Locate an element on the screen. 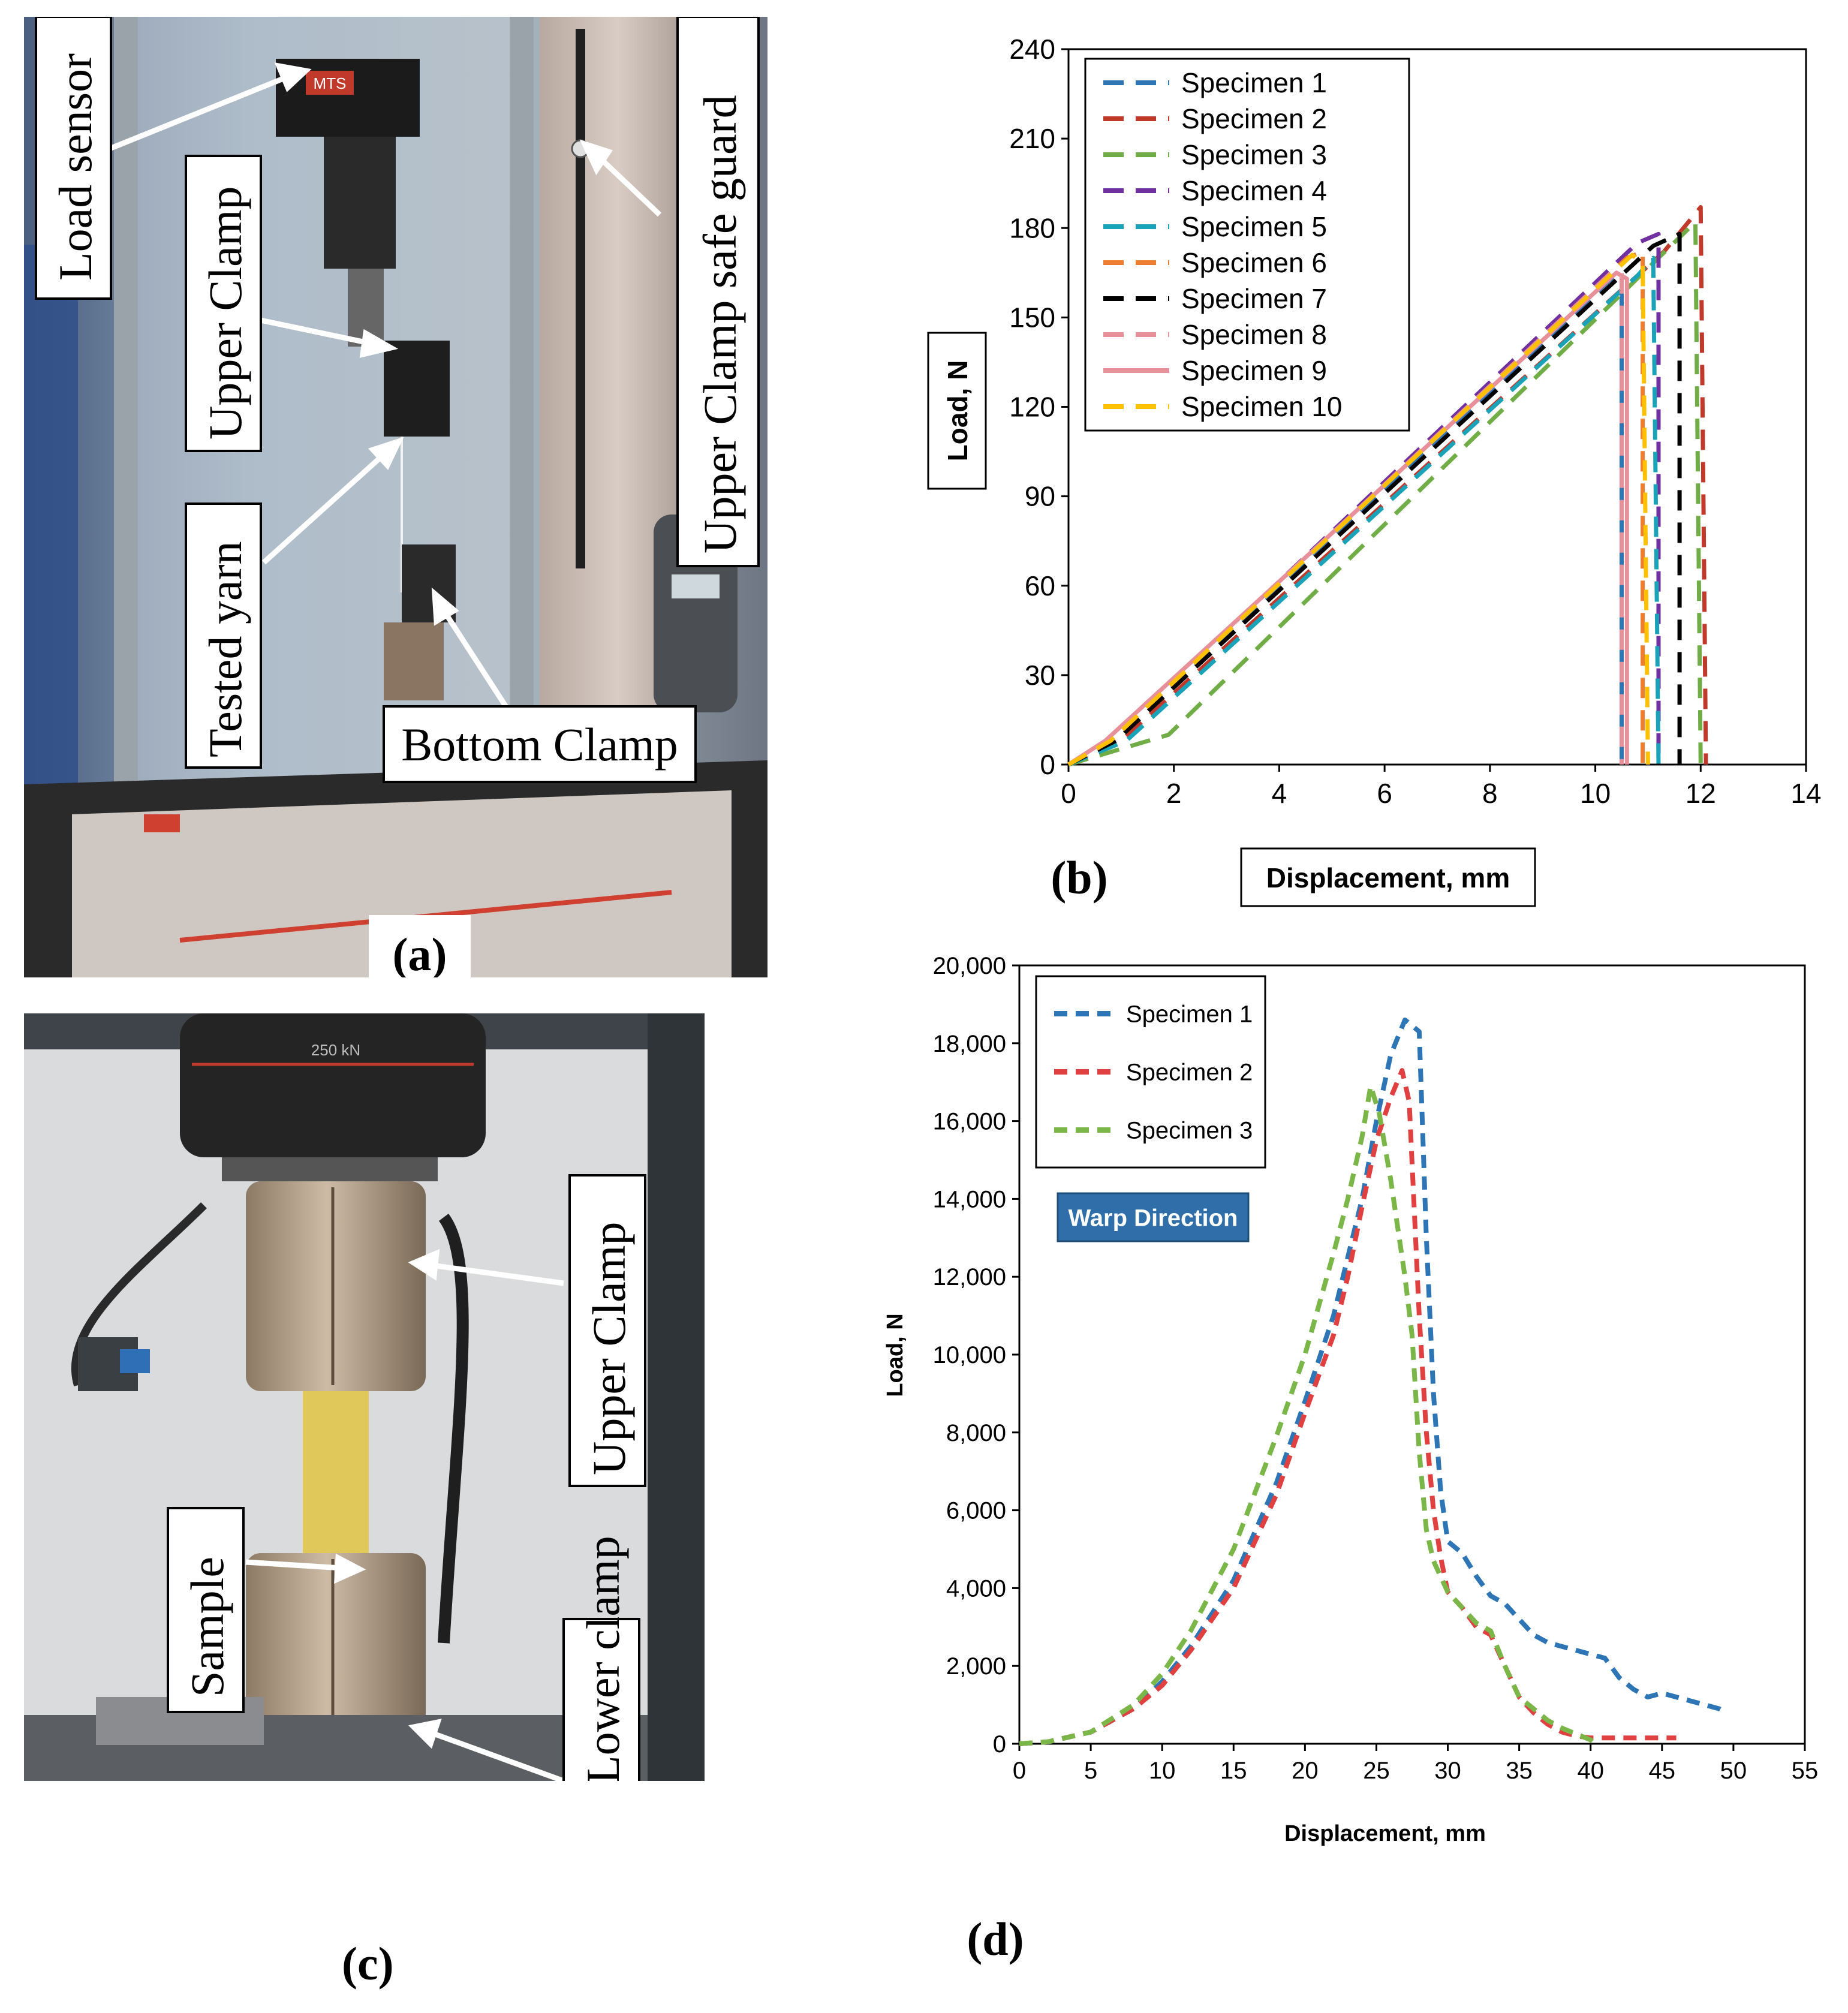 This screenshot has width=1848, height=2013. x-tick-label: 5 is located at coordinates (1090, 1771).